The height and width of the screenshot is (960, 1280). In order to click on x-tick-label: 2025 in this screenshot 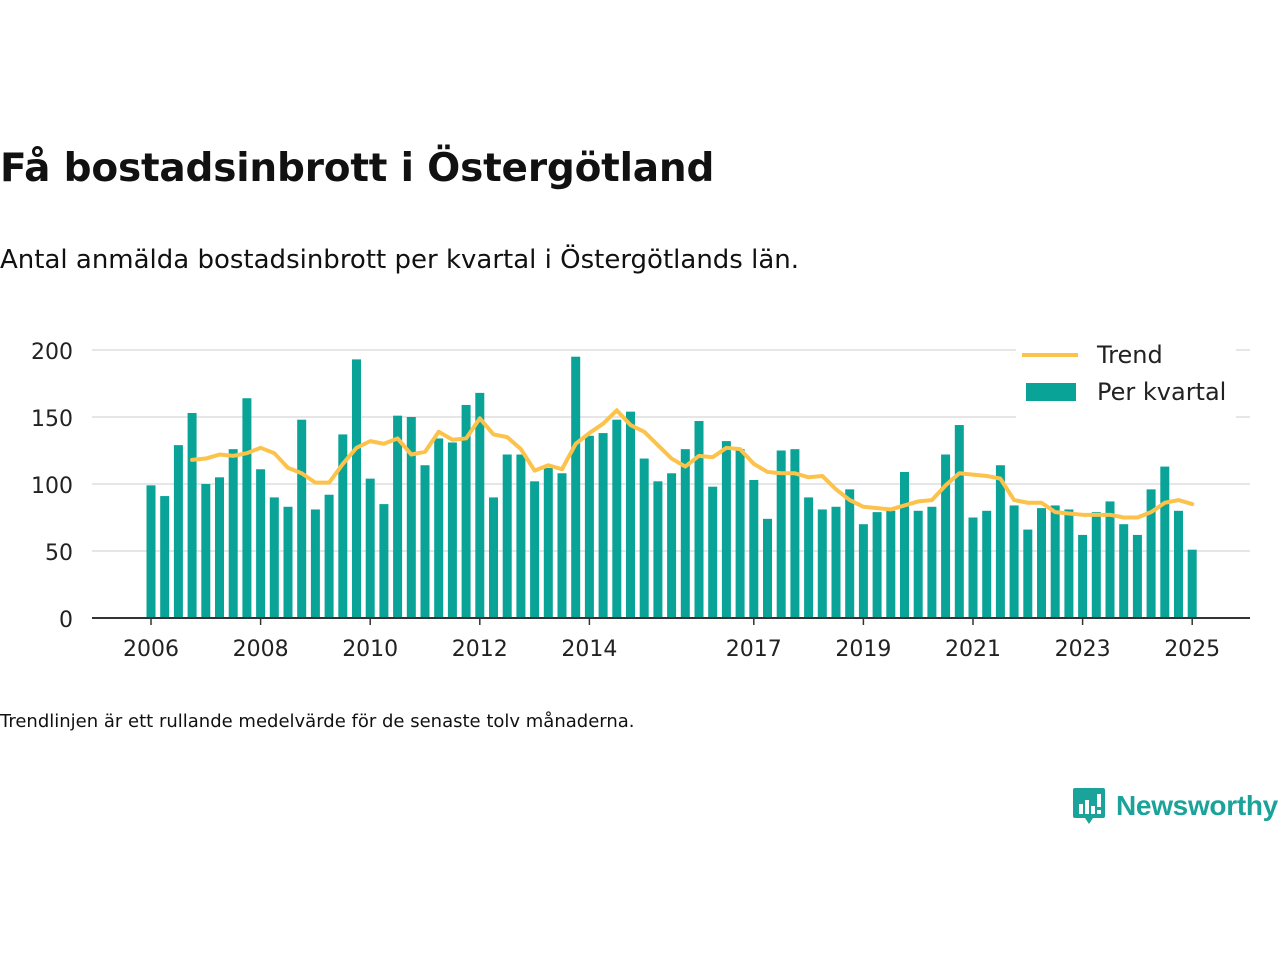, I will do `click(1192, 649)`.